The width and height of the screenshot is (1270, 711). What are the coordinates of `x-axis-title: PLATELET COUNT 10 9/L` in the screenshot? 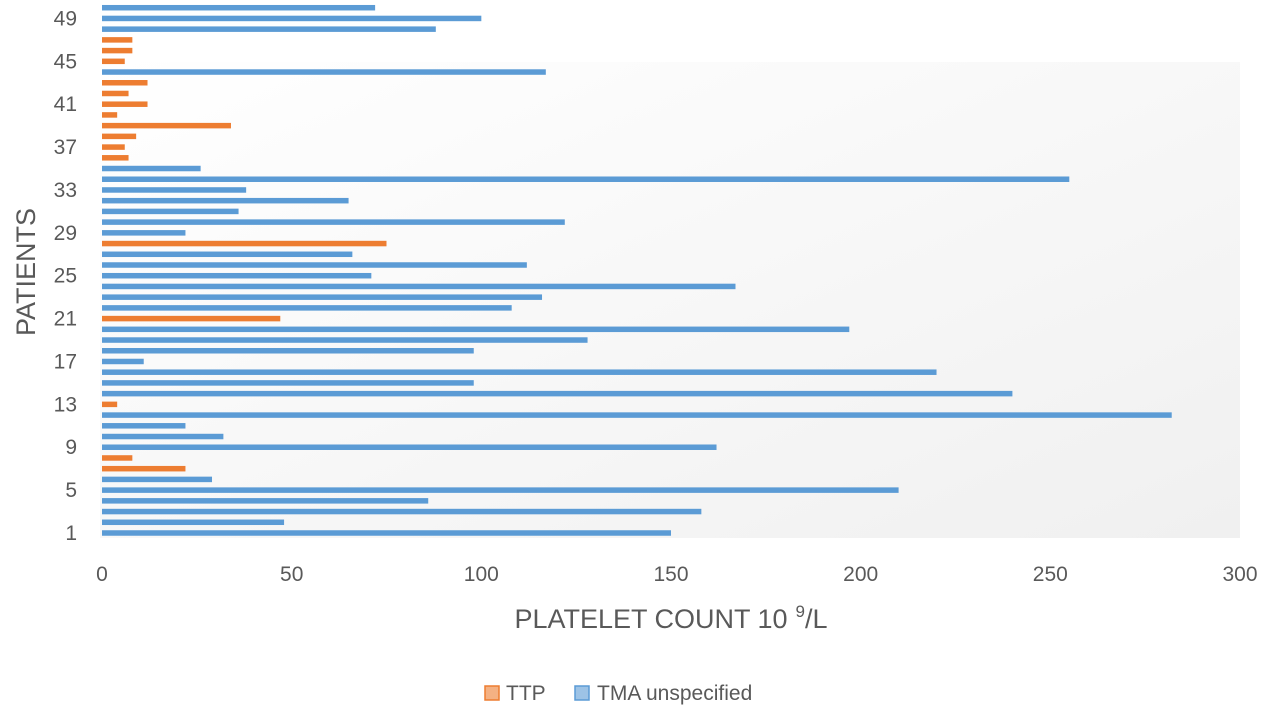 It's located at (670, 618).